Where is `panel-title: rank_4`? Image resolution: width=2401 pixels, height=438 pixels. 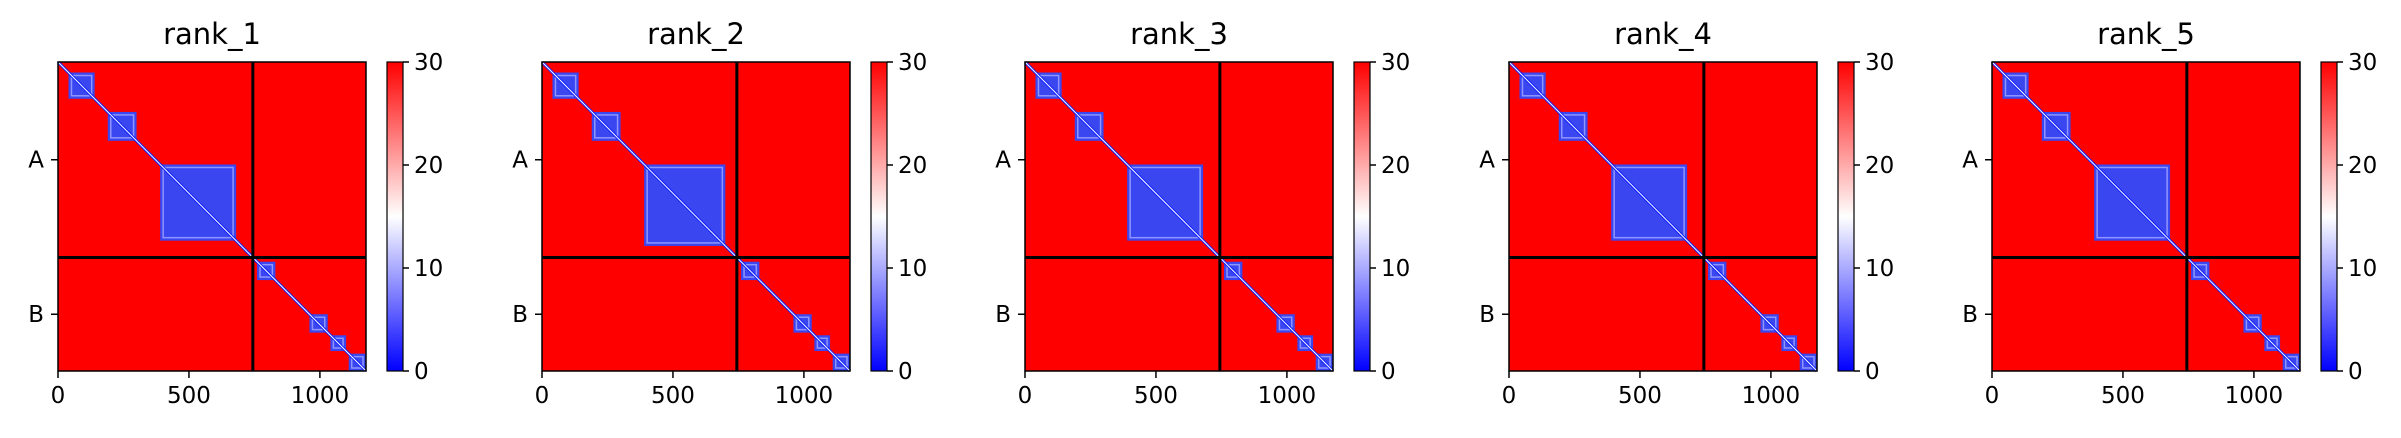
panel-title: rank_4 is located at coordinates (1663, 34).